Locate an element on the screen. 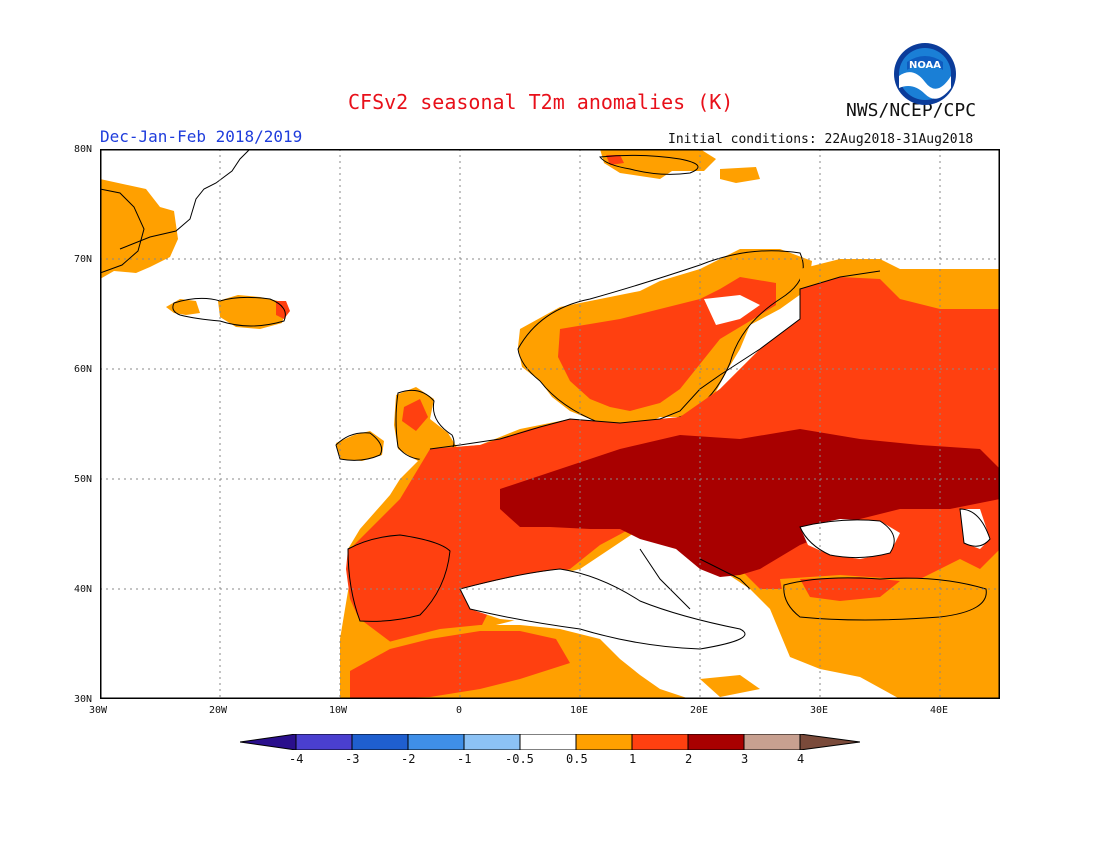  logo-text: NOAA is located at coordinates (925, 65).